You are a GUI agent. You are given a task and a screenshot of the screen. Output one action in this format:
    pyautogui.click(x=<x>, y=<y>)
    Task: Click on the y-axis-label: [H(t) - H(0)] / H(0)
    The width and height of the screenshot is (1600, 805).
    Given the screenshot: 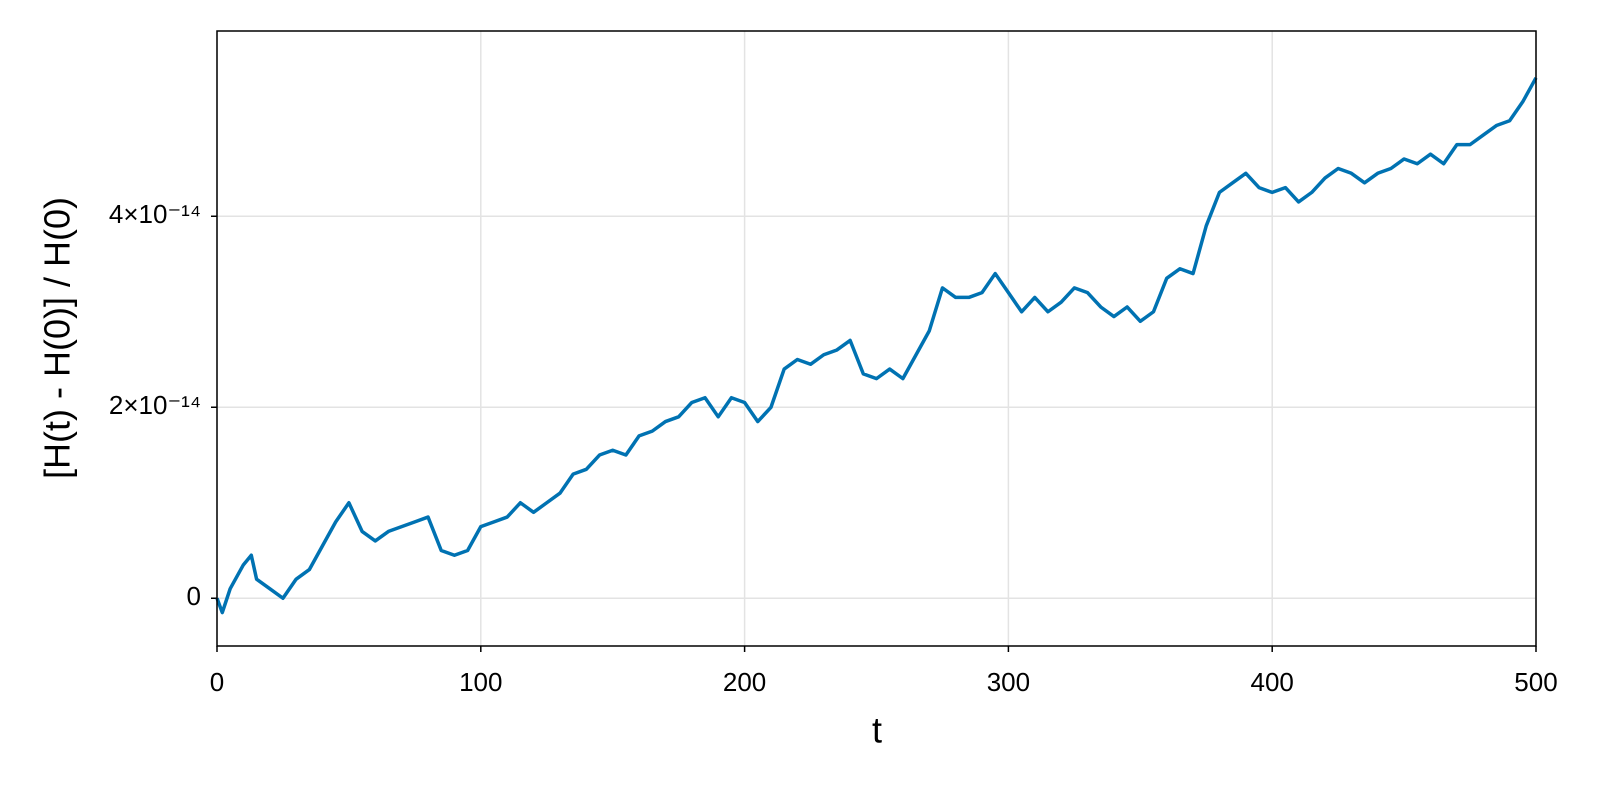 What is the action you would take?
    pyautogui.click(x=57, y=338)
    